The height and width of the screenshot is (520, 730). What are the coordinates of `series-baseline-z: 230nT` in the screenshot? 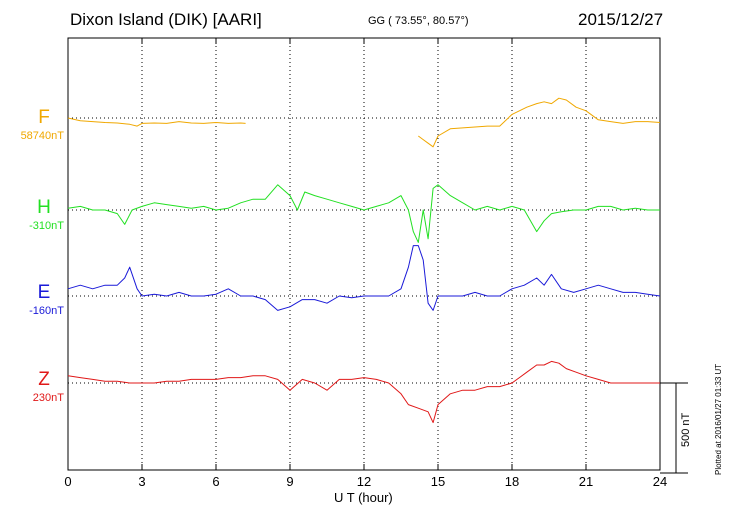 It's located at (48, 398).